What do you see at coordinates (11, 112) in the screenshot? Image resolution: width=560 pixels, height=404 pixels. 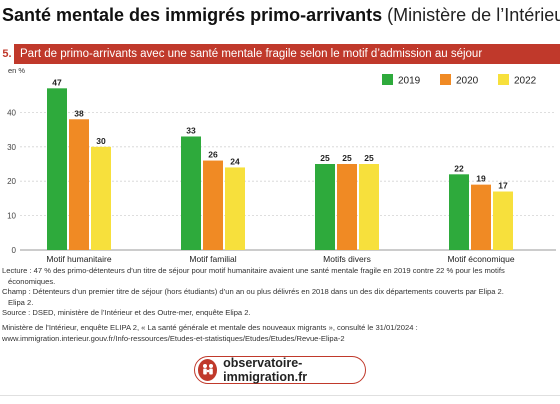 I see `y-tick-label: 40` at bounding box center [11, 112].